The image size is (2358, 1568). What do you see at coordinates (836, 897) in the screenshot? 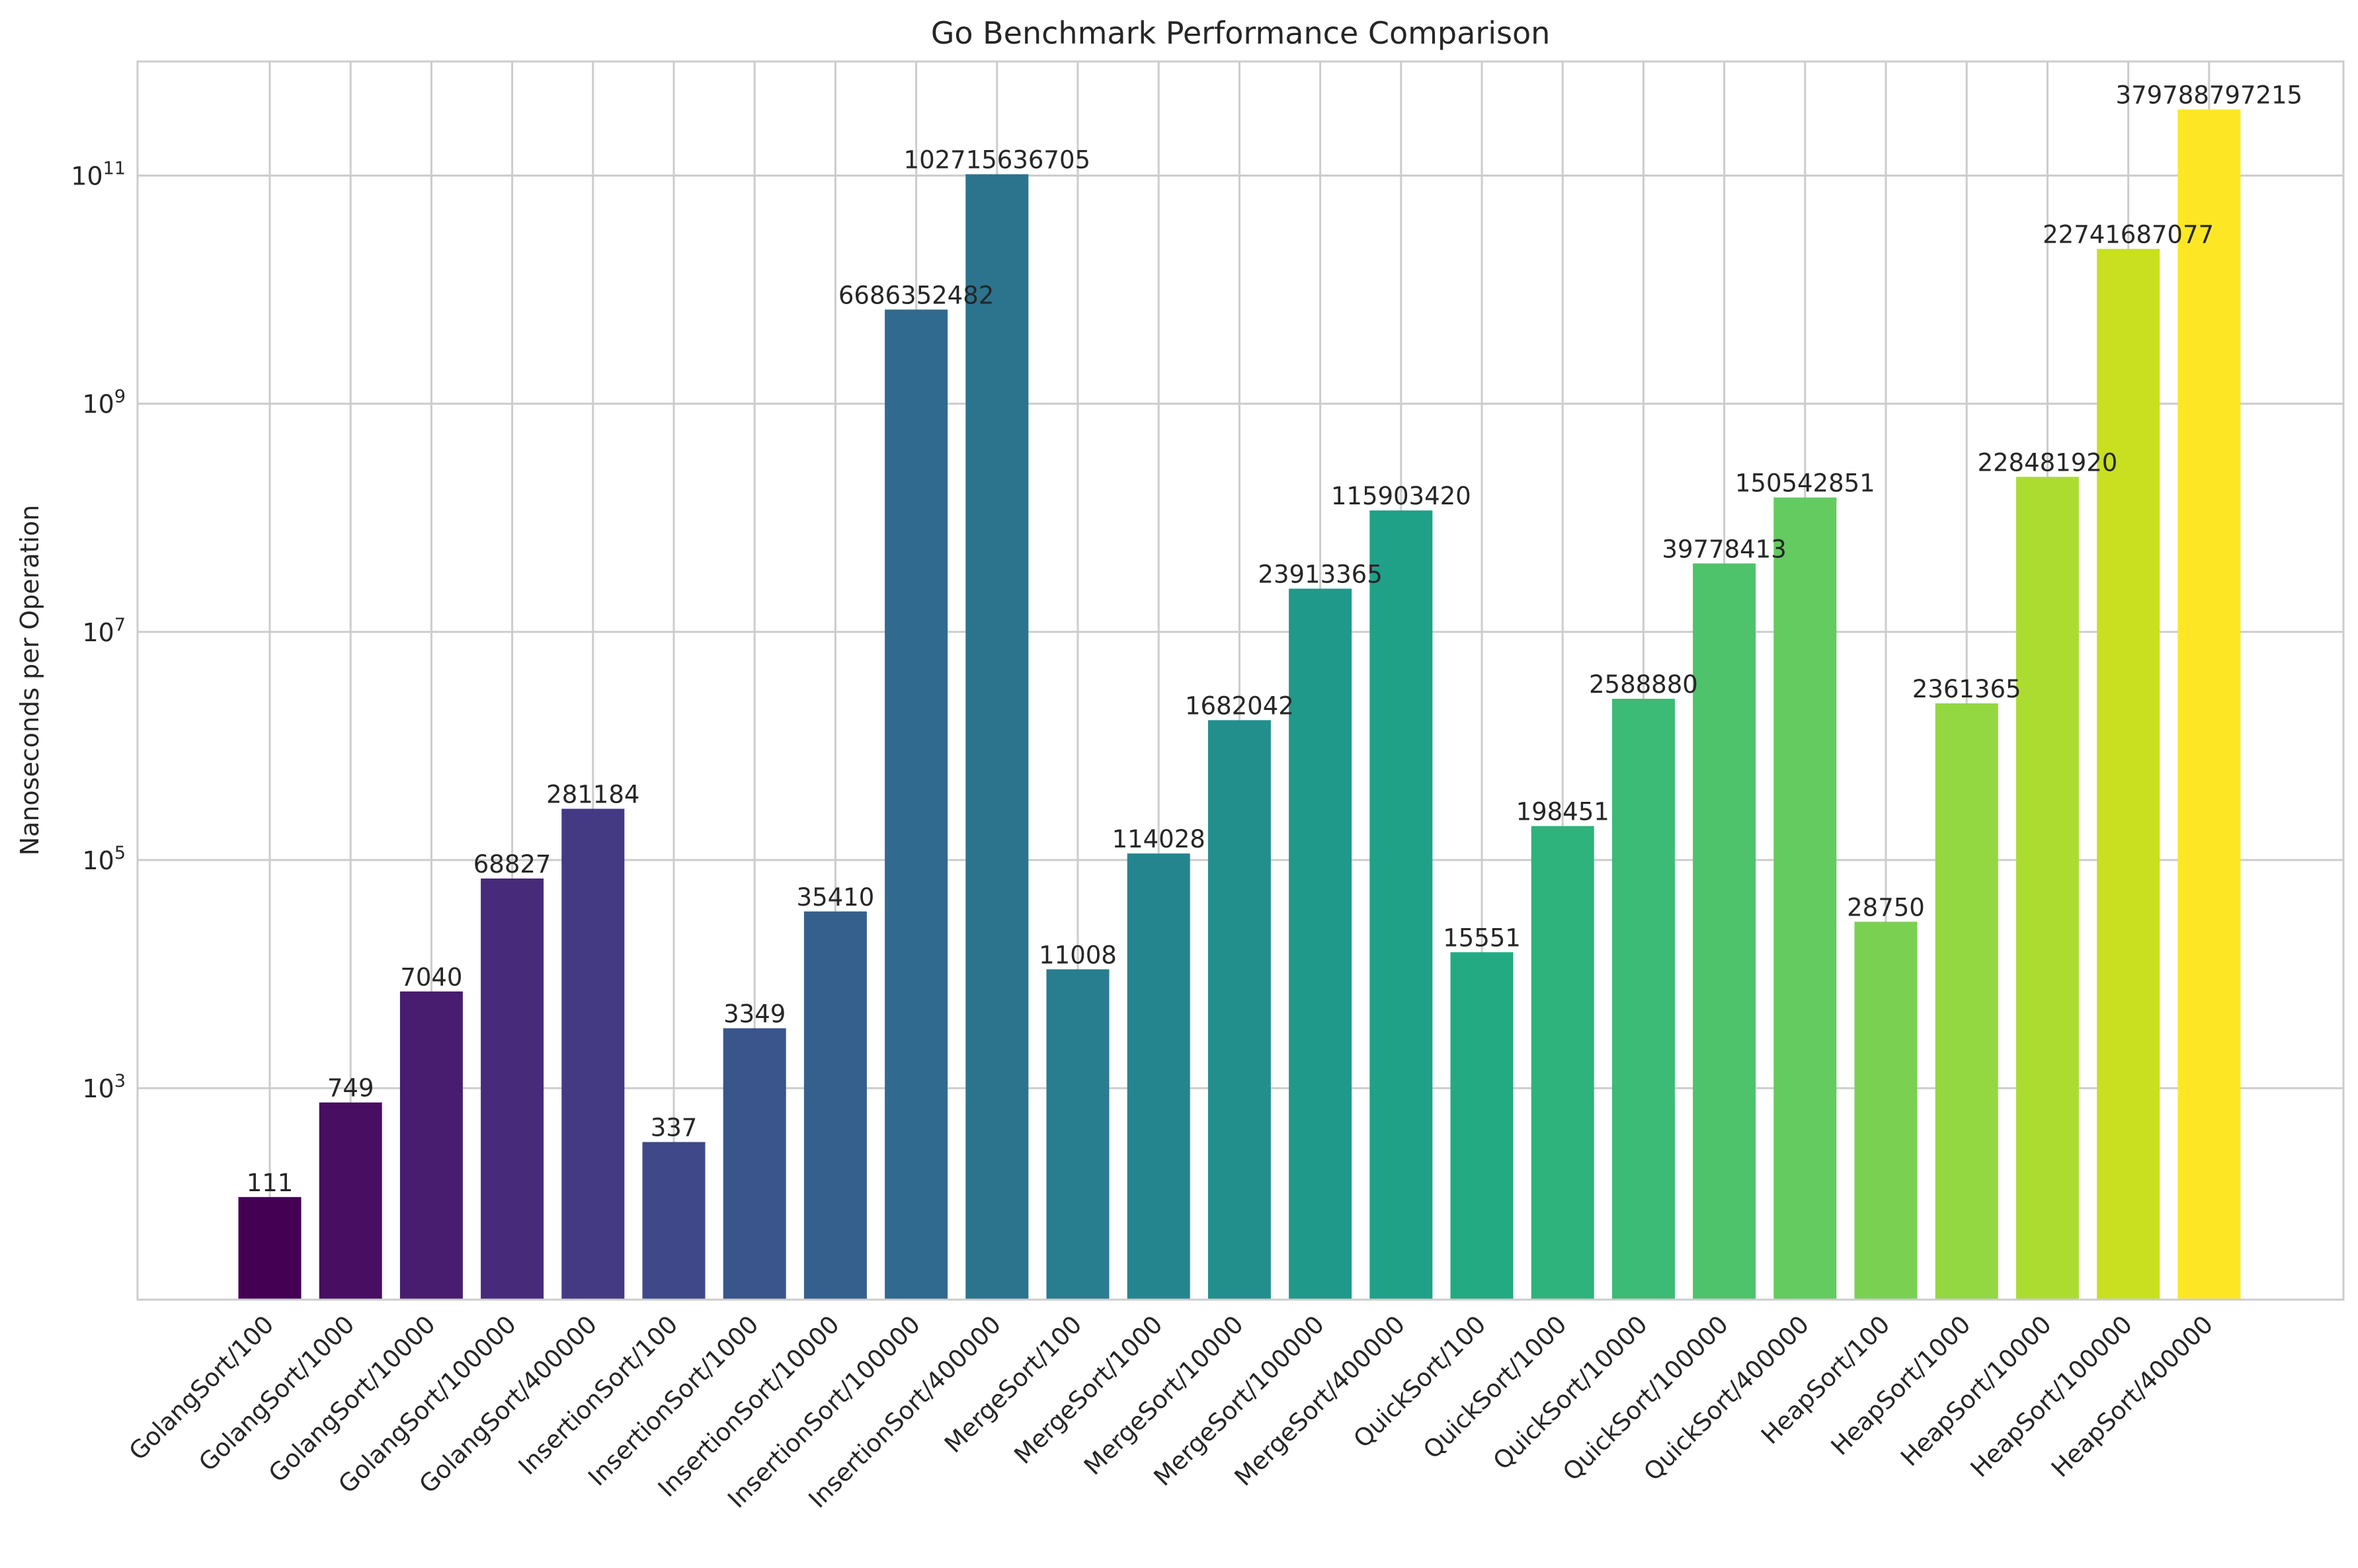
I see `data-label: 35410` at bounding box center [836, 897].